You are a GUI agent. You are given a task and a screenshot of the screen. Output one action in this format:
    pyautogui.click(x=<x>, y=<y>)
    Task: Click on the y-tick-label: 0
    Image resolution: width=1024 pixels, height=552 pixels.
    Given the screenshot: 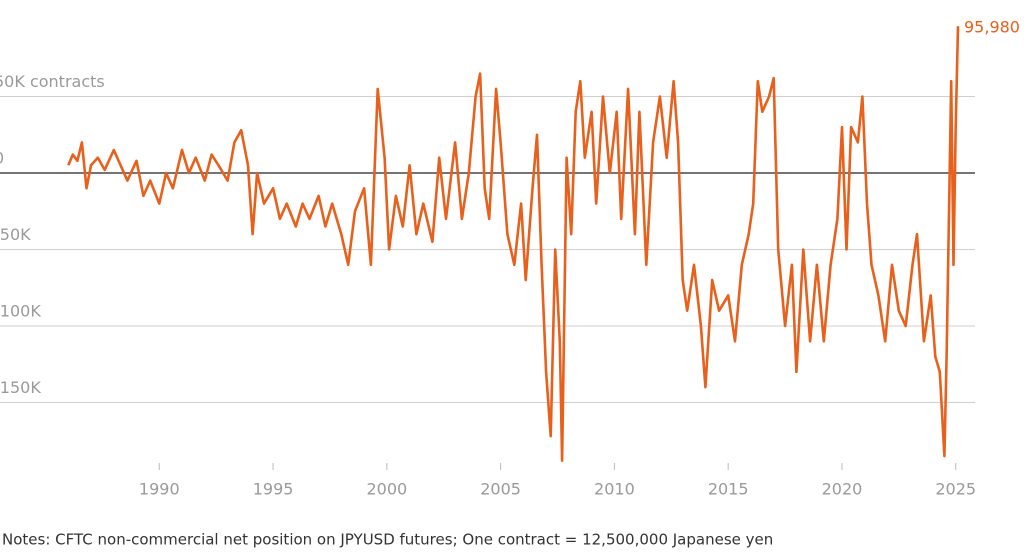 What is the action you would take?
    pyautogui.click(x=2, y=158)
    